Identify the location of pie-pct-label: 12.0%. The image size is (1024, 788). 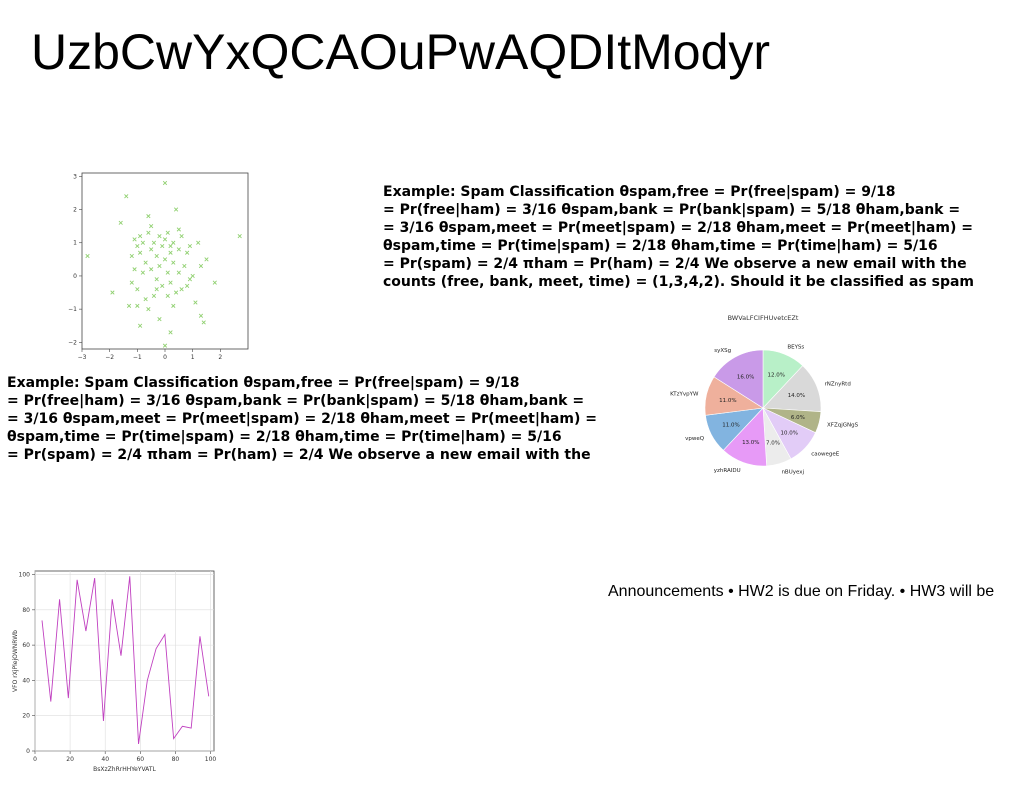
(775, 376).